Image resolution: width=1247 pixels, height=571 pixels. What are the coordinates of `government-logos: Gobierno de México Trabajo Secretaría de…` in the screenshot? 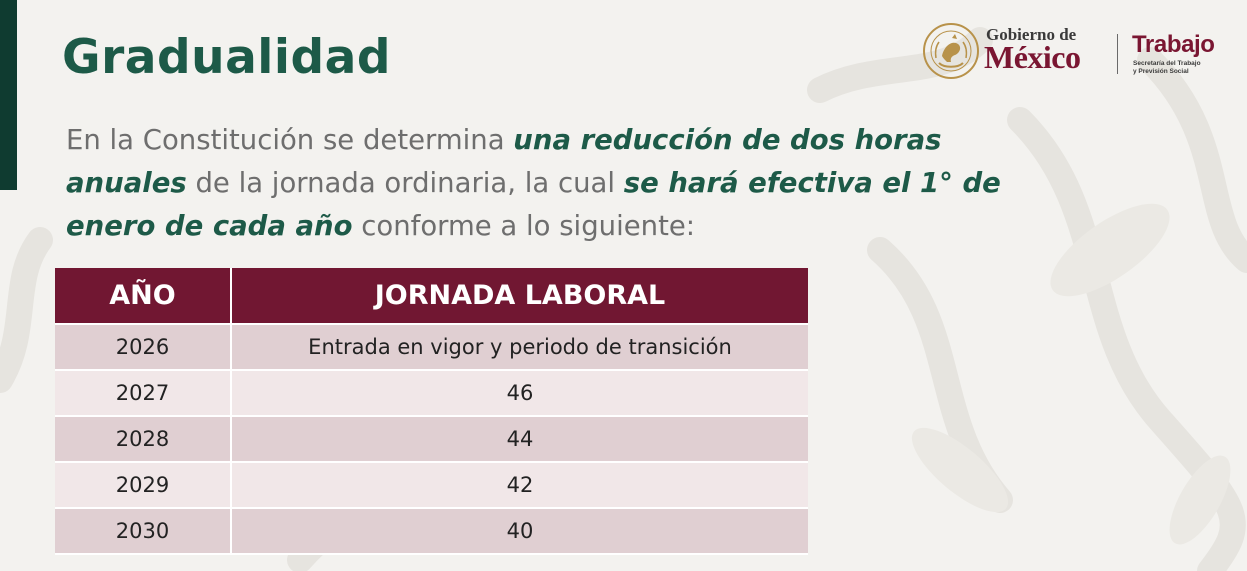 It's located at (1077, 52).